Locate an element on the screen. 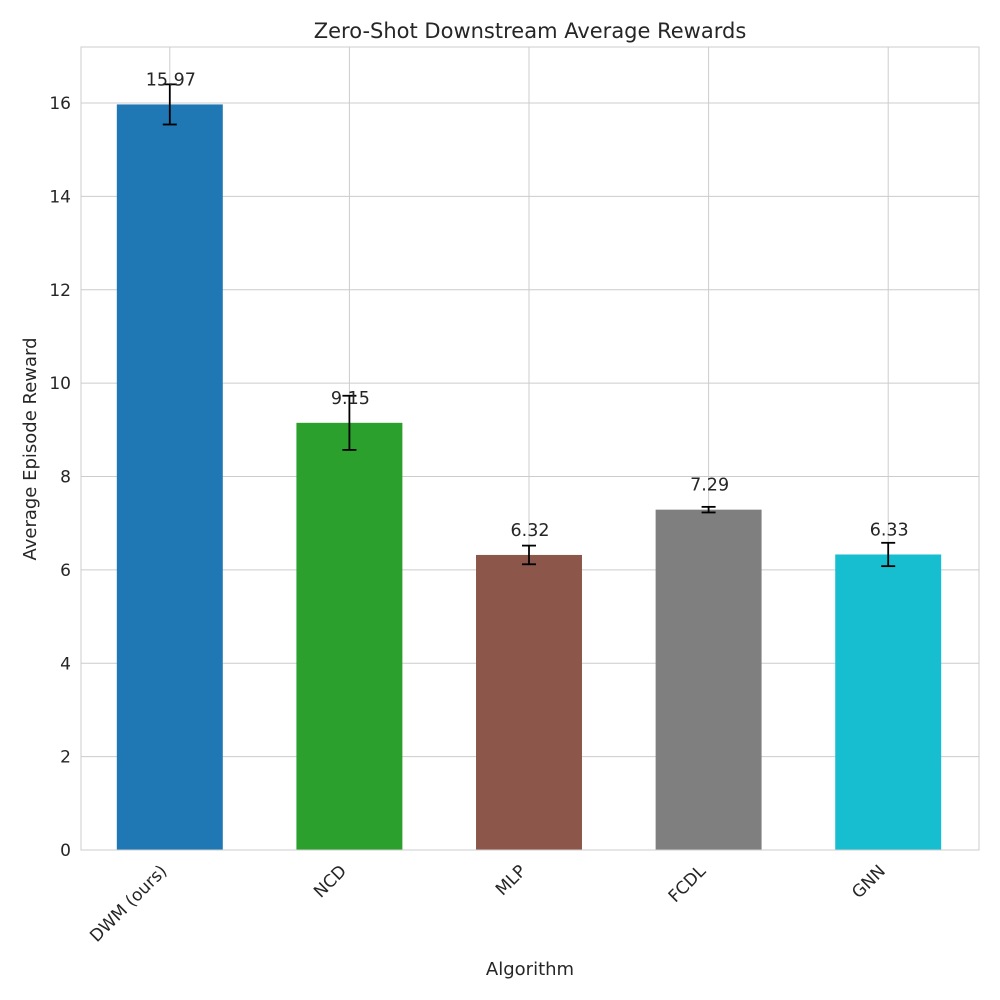  y-tick-label: 14 is located at coordinates (60, 197).